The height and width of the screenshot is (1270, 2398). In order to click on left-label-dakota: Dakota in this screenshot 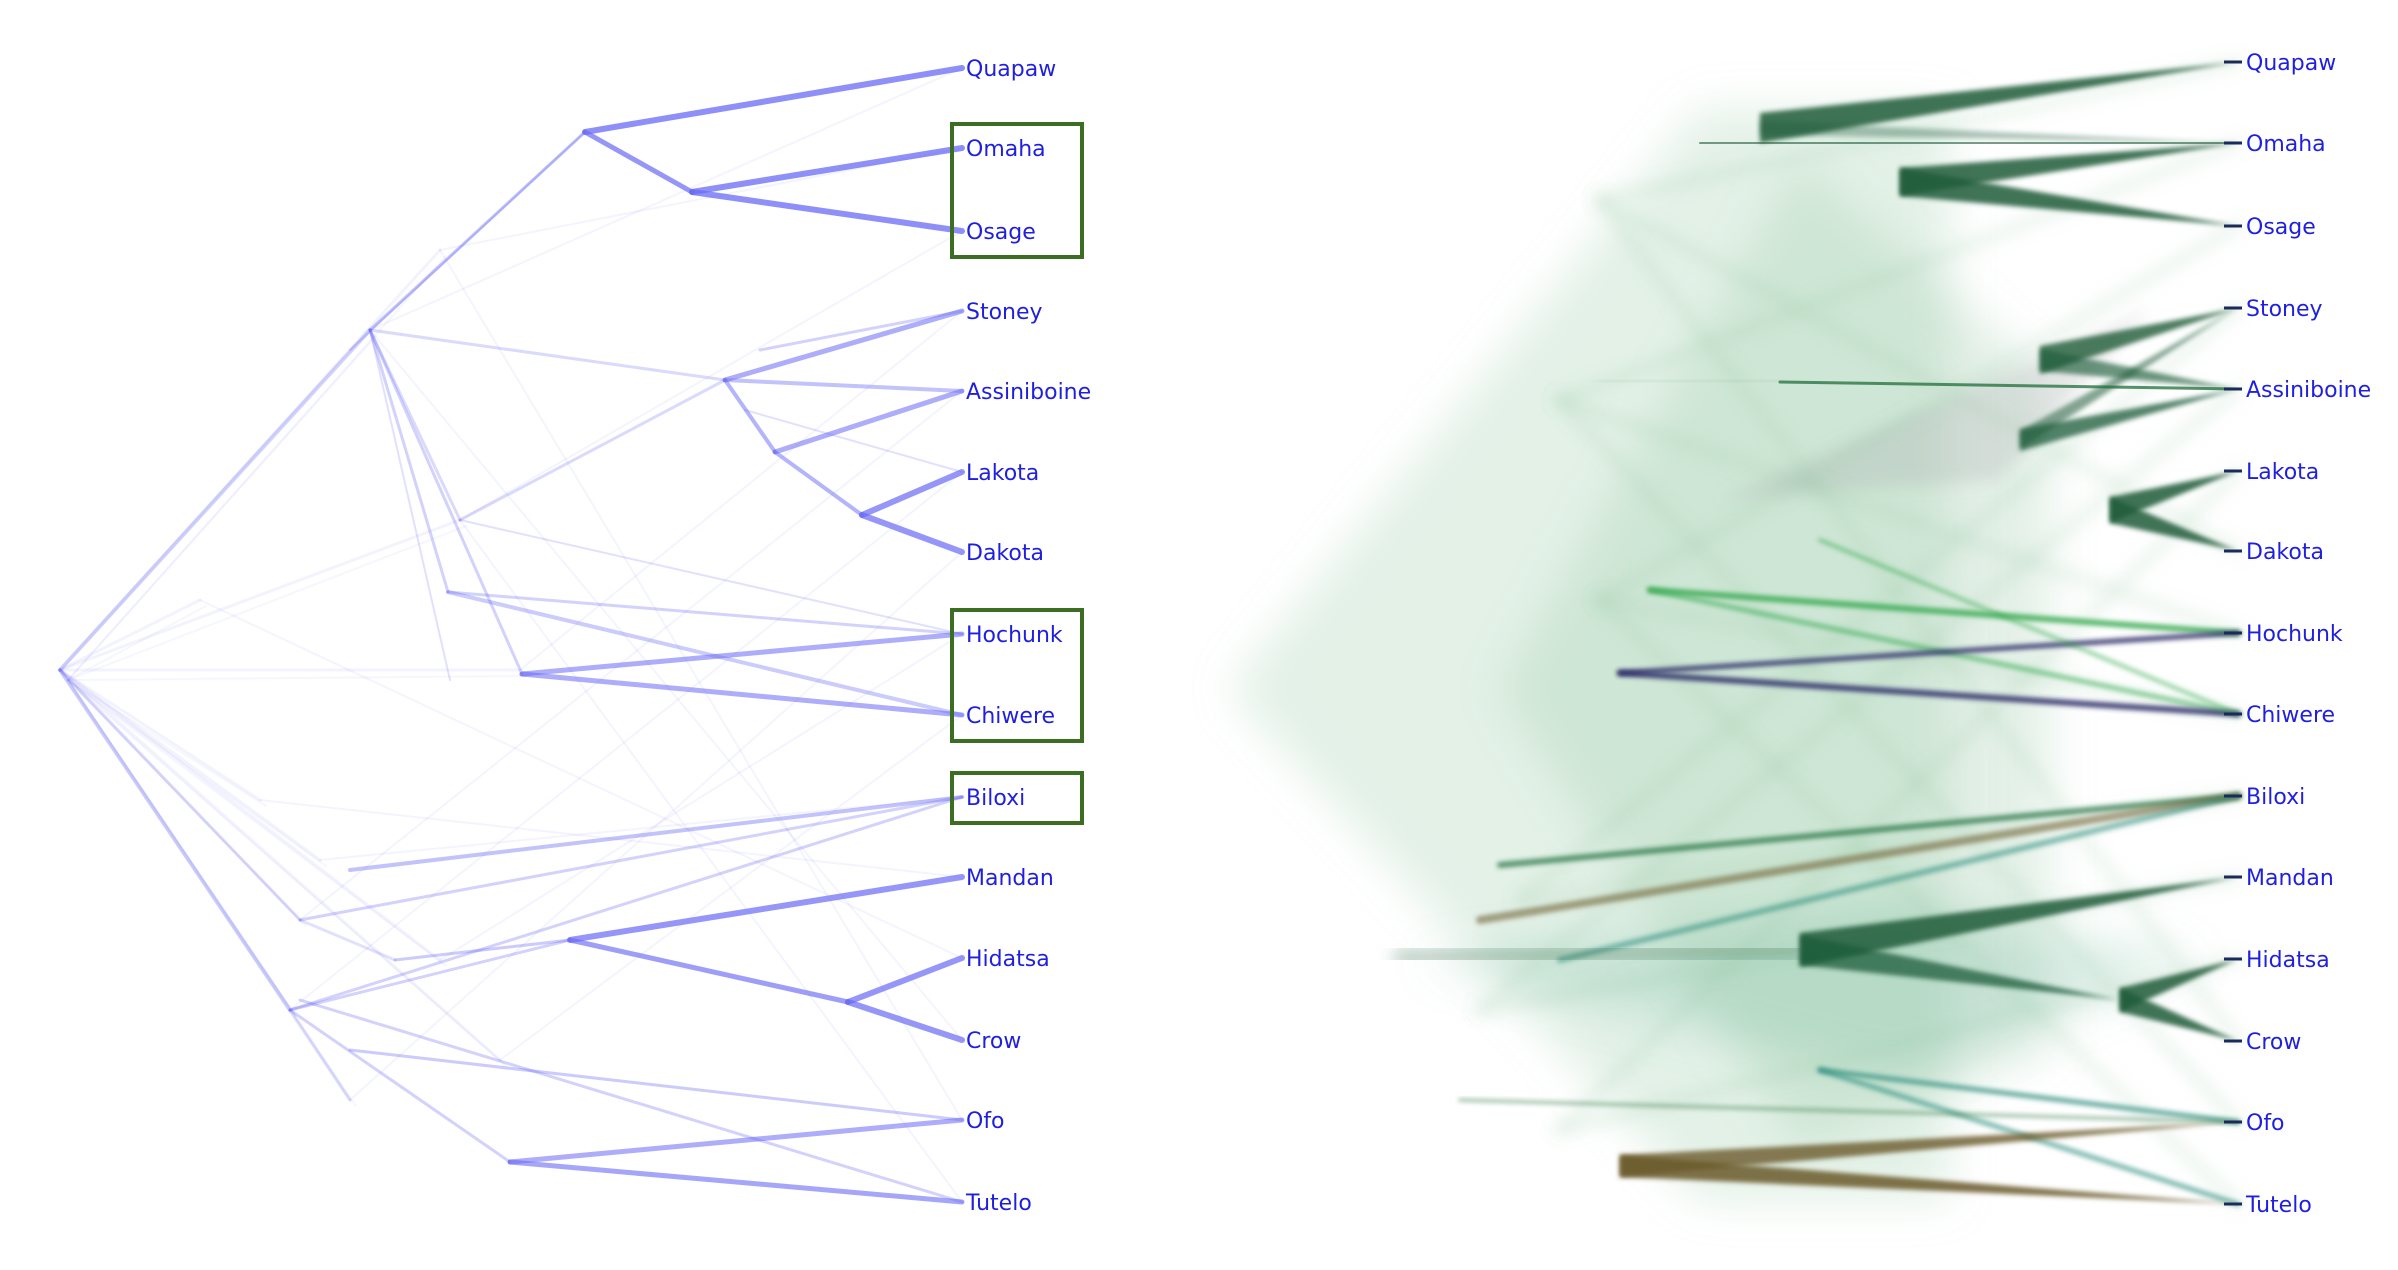, I will do `click(1005, 553)`.